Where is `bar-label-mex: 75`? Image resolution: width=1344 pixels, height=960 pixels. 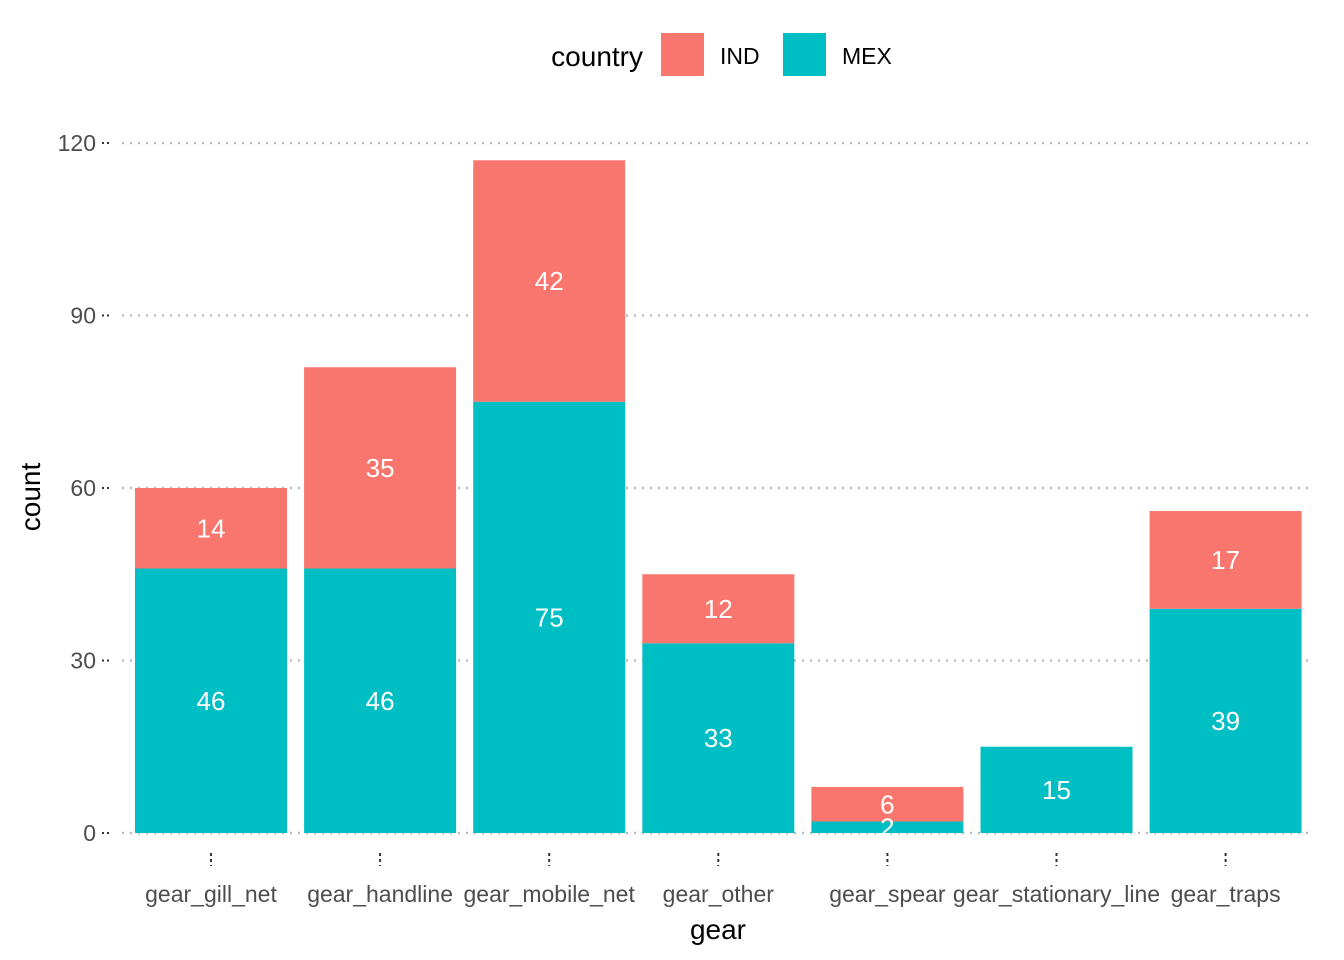
bar-label-mex: 75 is located at coordinates (549, 617).